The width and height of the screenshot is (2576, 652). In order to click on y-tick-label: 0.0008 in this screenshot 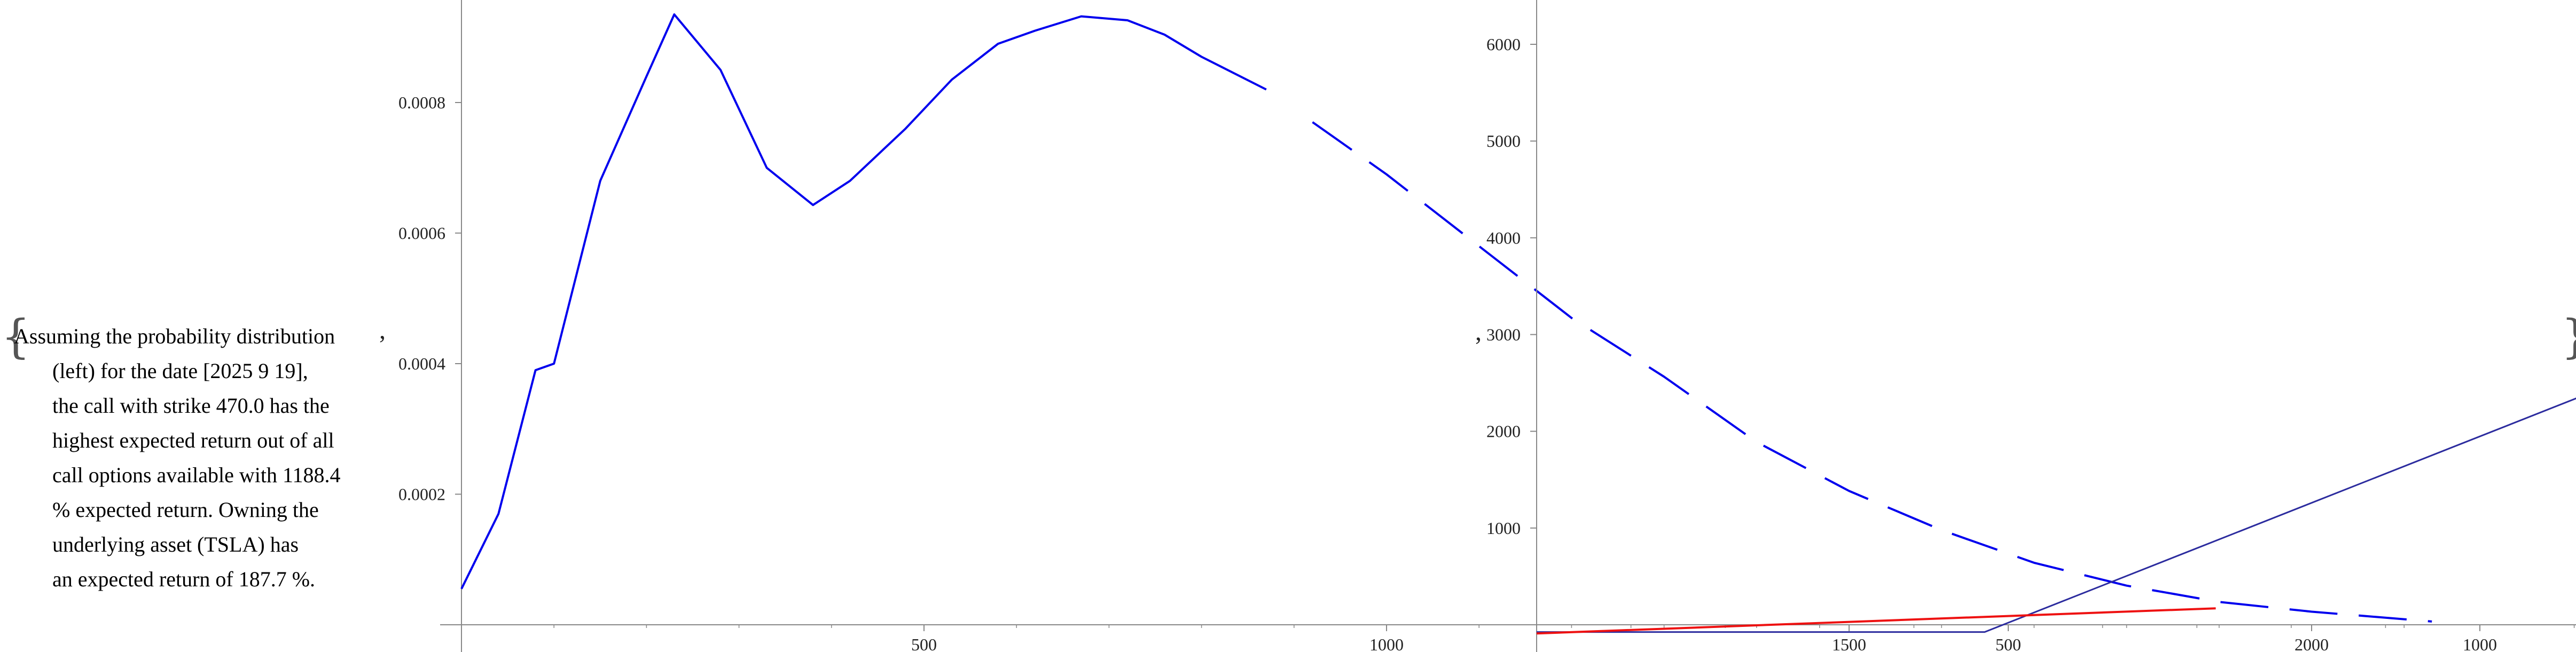, I will do `click(421, 102)`.